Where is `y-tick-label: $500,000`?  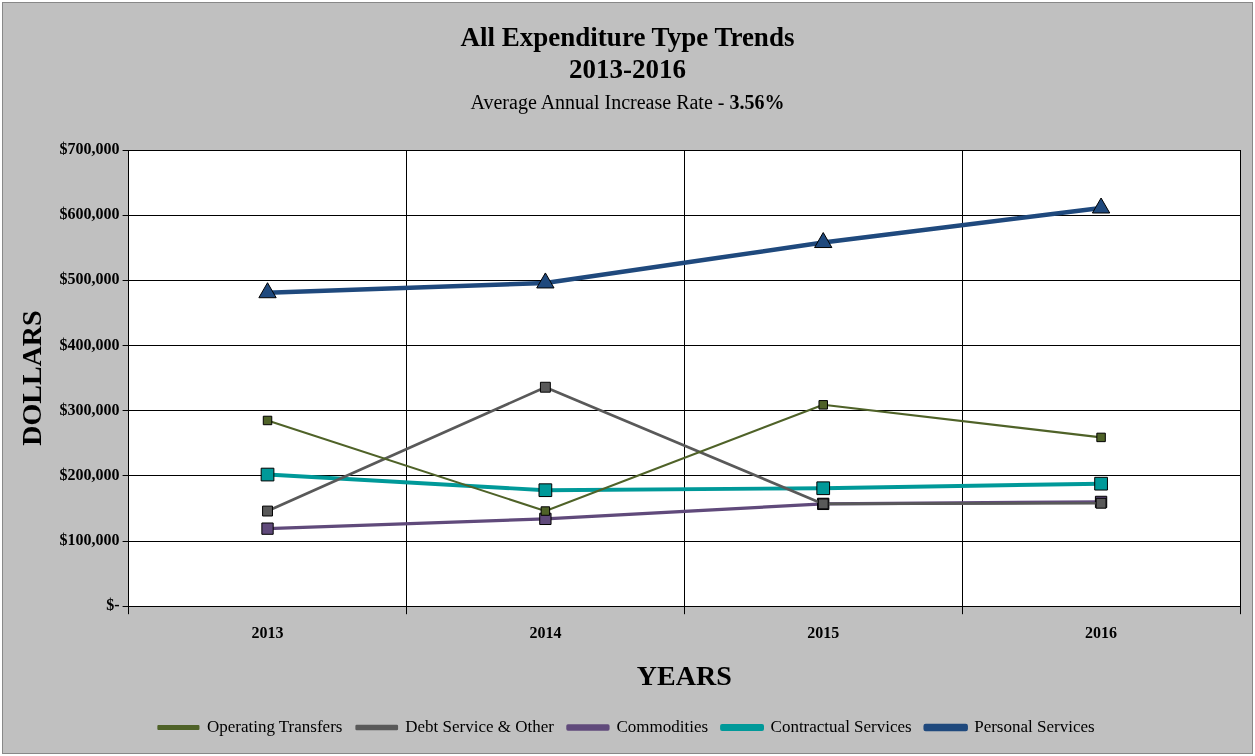 y-tick-label: $500,000 is located at coordinates (89, 279).